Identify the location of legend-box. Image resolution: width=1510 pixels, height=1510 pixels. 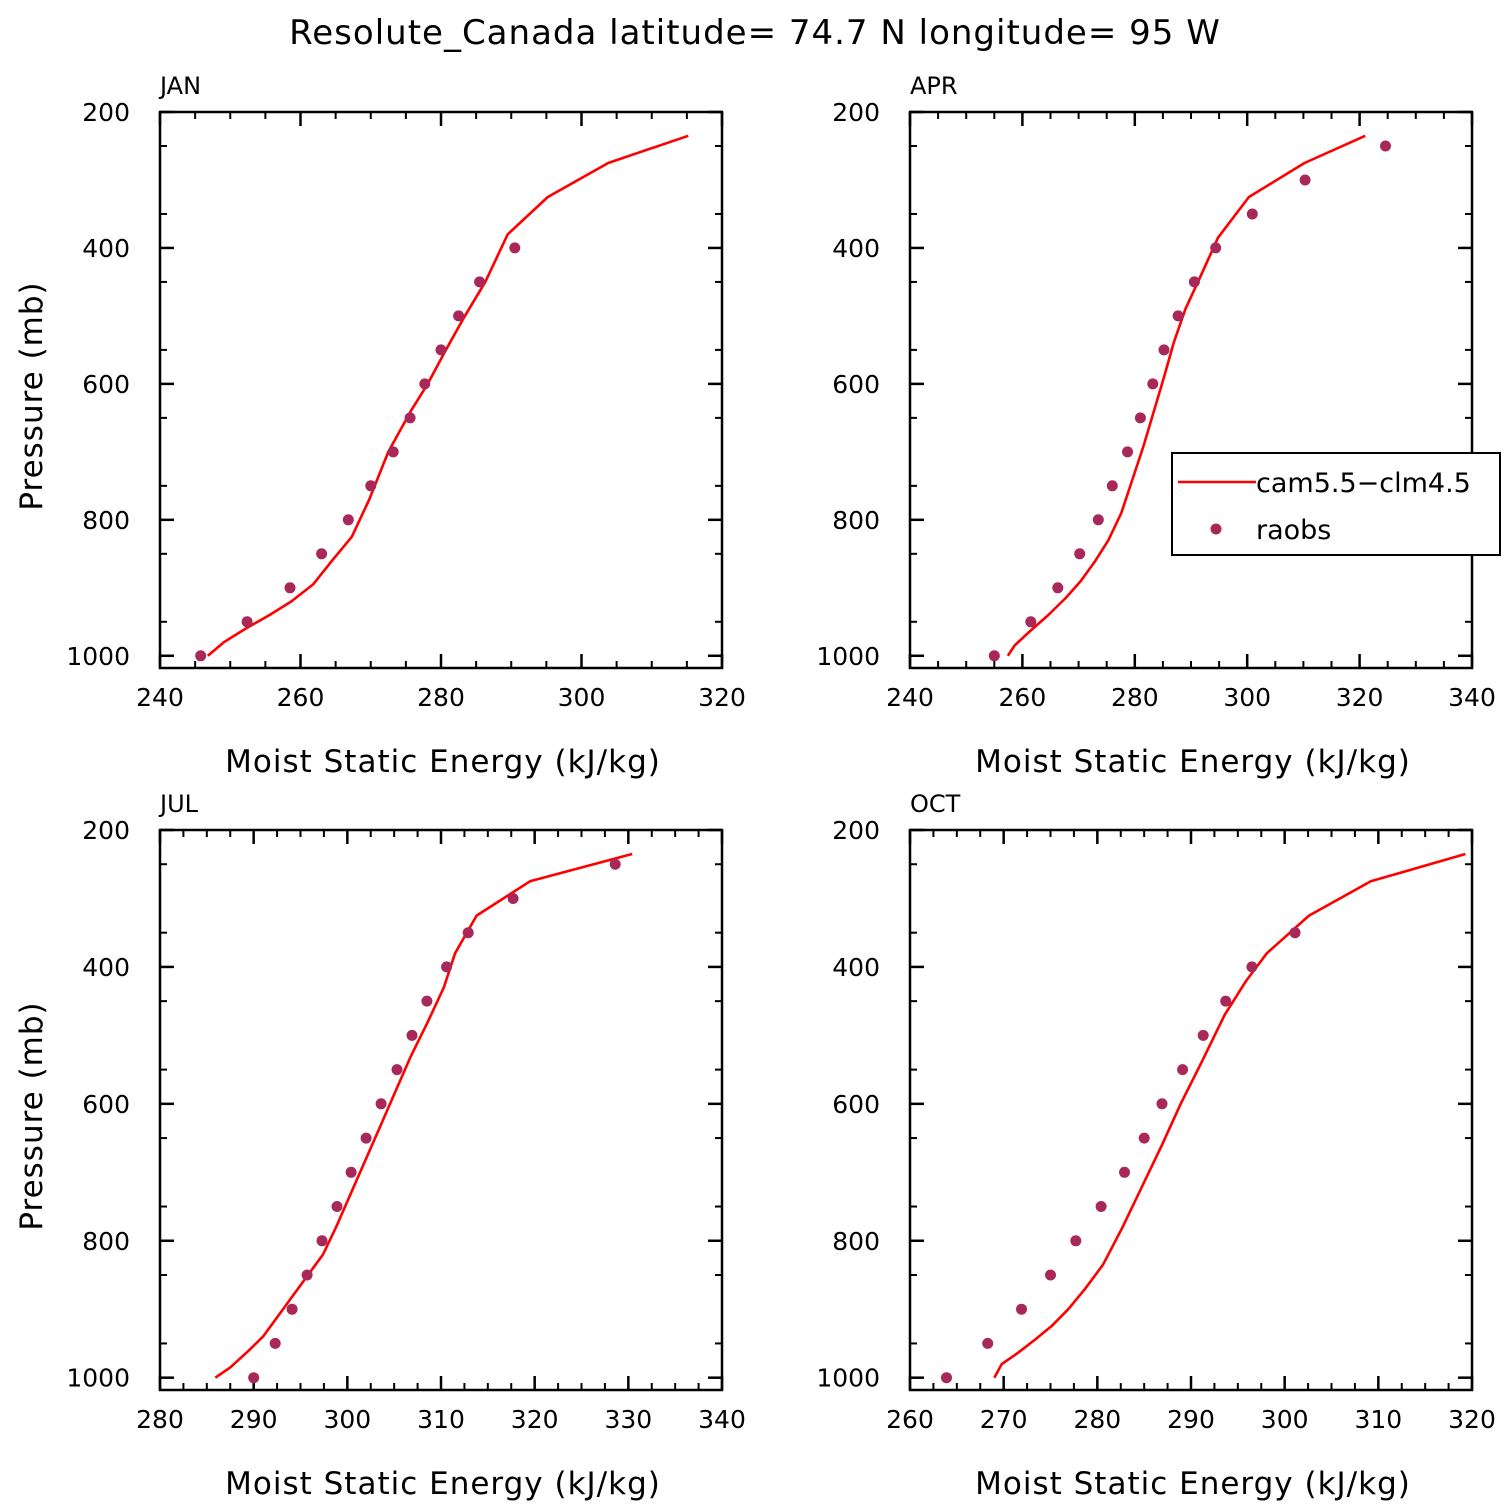
(1336, 504).